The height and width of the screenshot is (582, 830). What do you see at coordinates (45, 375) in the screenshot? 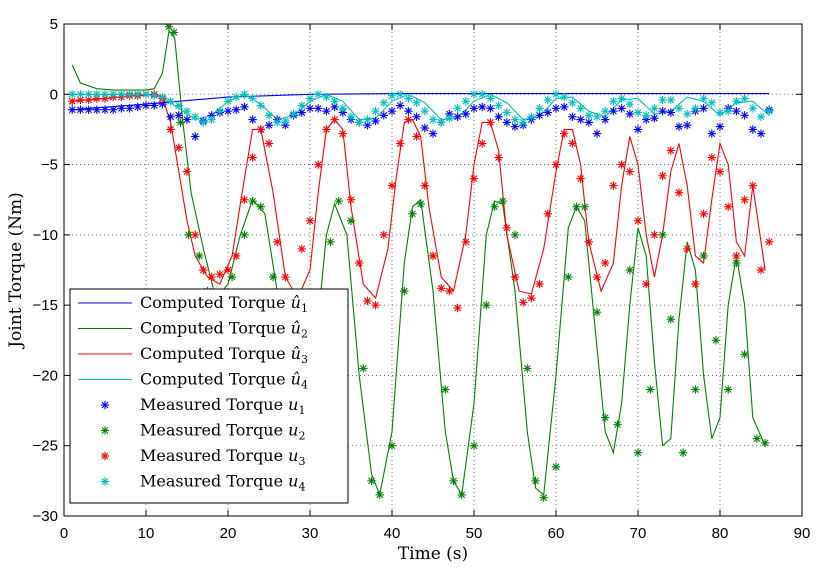
I see `y-tick-label: −20` at bounding box center [45, 375].